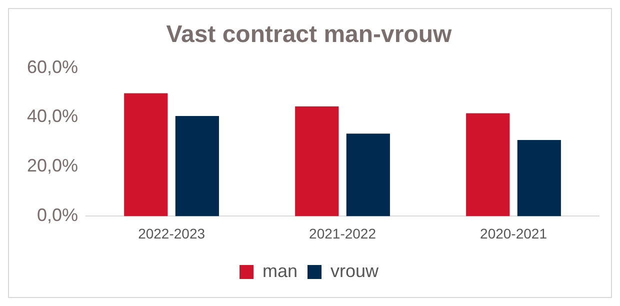  I want to click on legend-label: man, so click(280, 270).